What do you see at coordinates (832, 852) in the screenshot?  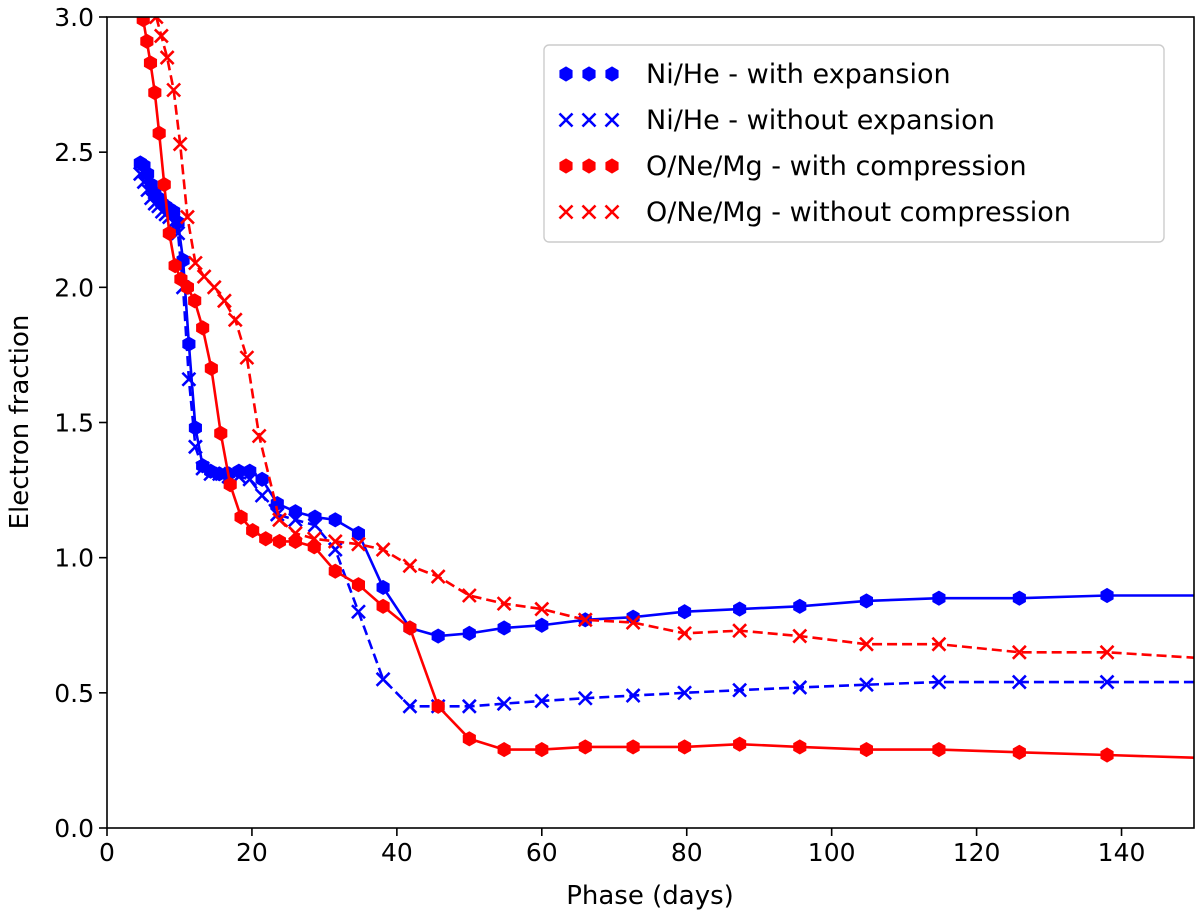 I see `x-tick-label: 100` at bounding box center [832, 852].